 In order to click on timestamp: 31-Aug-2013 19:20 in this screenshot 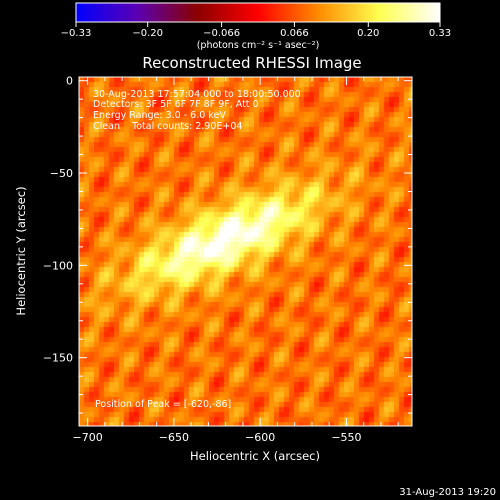, I will do `click(447, 492)`.